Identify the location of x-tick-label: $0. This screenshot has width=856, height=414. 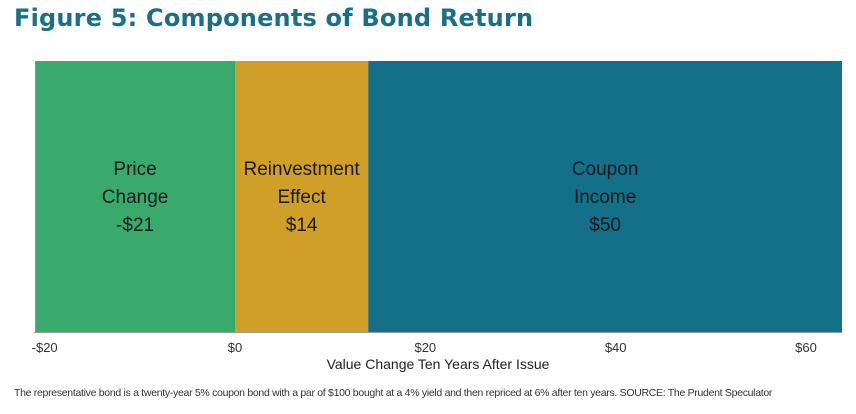
(235, 347).